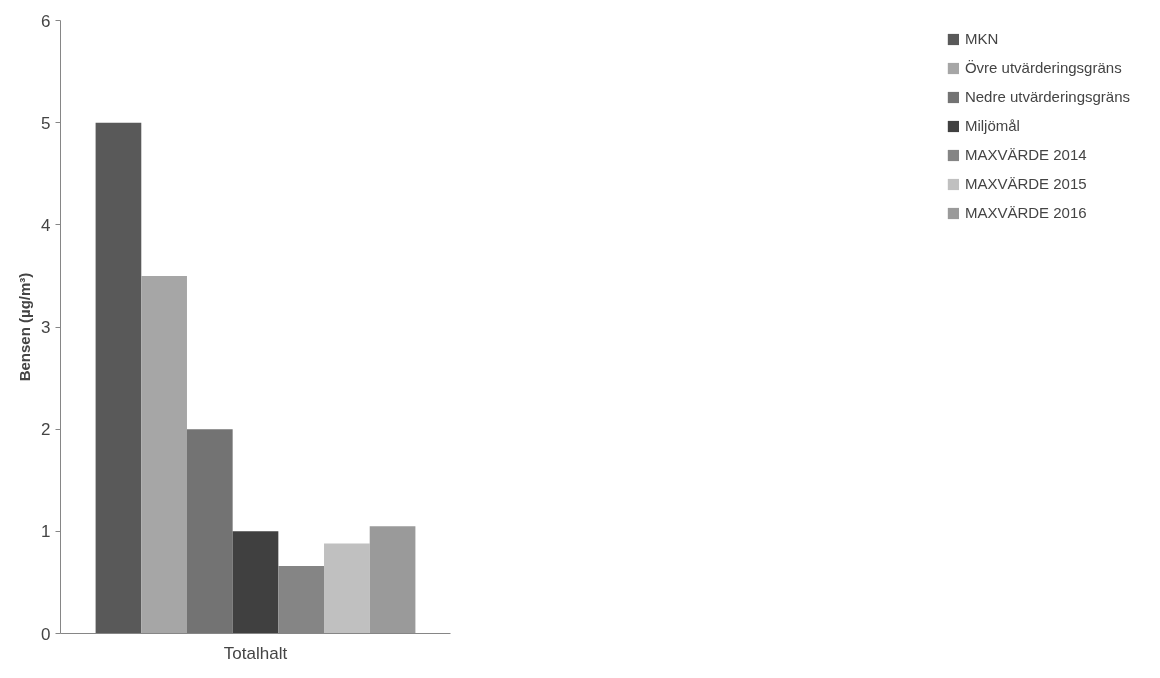  Describe the element at coordinates (992, 125) in the screenshot. I see `legend-label: Miljömål` at that location.